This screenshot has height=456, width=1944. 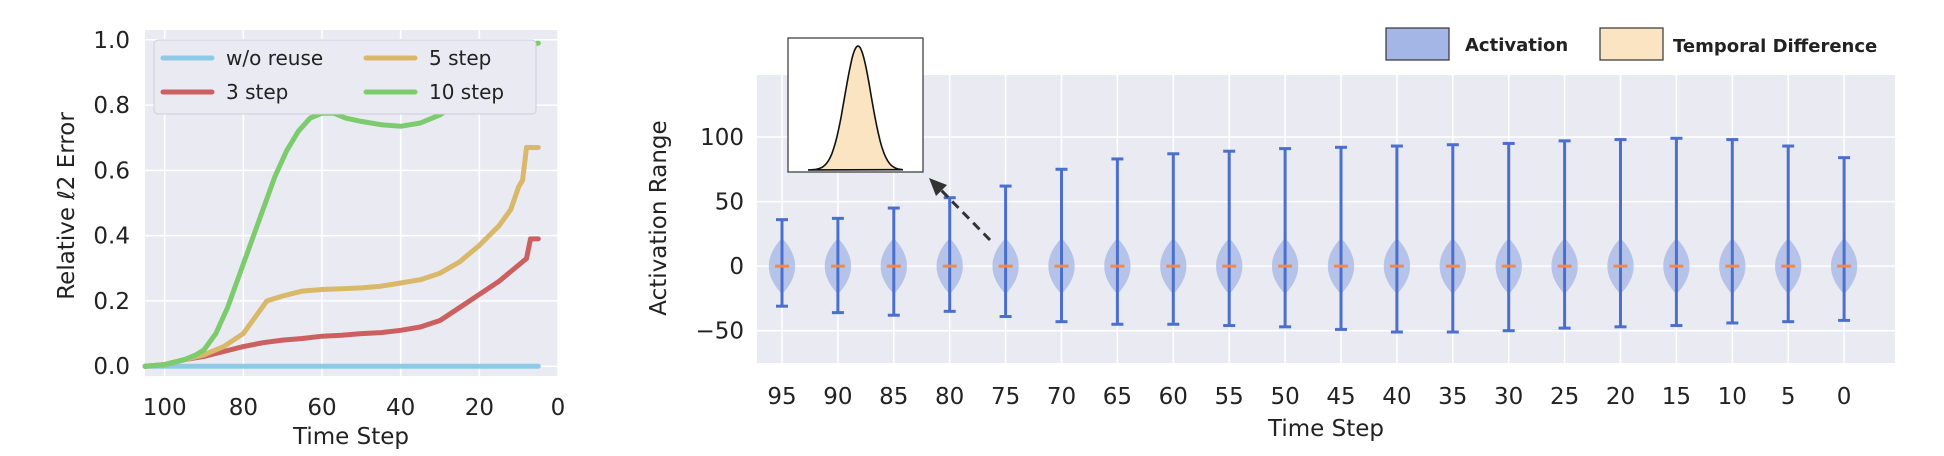 I want to click on error-chart-y-label: Relative ℓ2 Error, so click(x=67, y=206).